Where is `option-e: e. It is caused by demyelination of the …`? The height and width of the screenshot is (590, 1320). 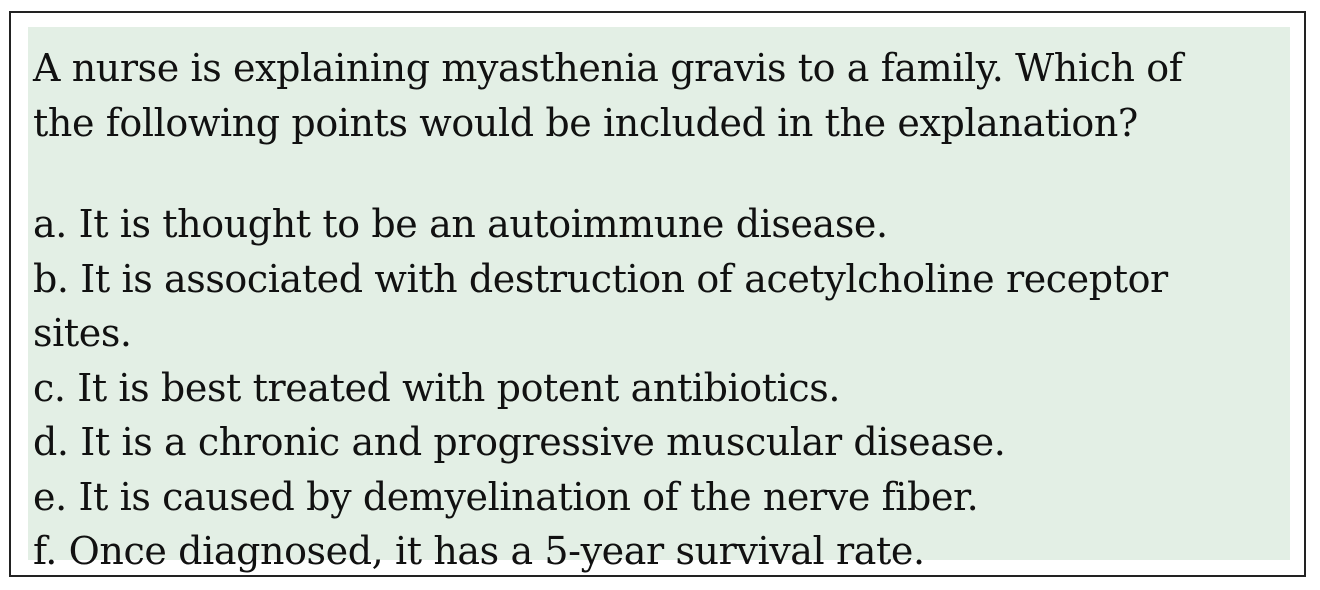 option-e: e. It is caused by demyelination of the … is located at coordinates (506, 496).